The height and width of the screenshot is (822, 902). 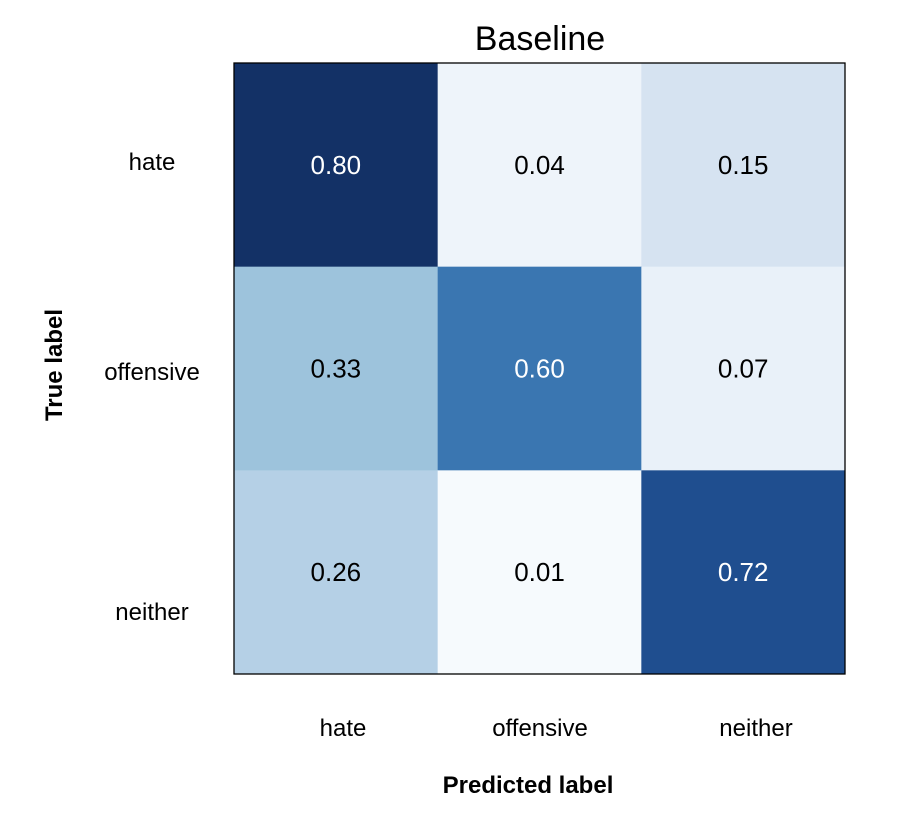 I want to click on cell-value-label: 0.72, so click(x=743, y=572).